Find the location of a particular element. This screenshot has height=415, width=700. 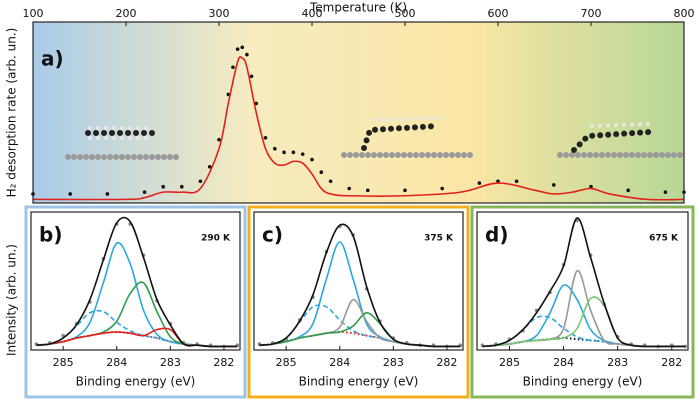

x-tick-label: 800 is located at coordinates (684, 13).